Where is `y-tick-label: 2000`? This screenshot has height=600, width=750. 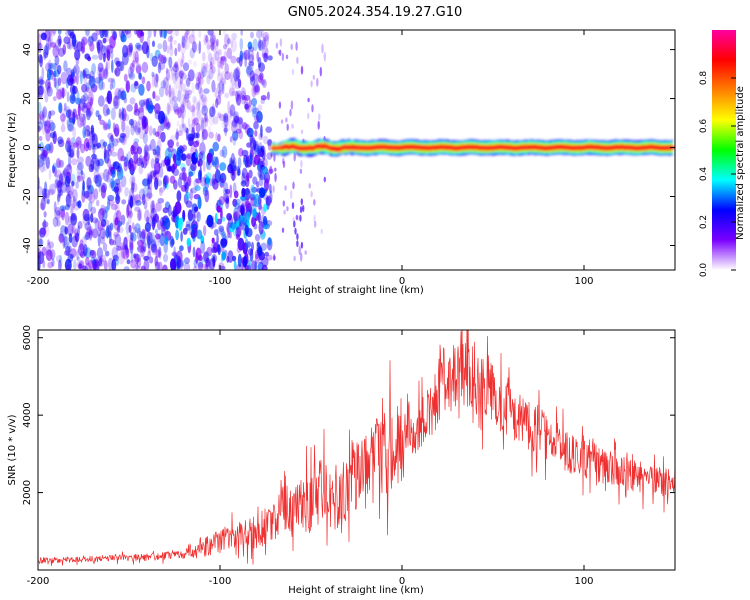 y-tick-label: 2000 is located at coordinates (27, 492).